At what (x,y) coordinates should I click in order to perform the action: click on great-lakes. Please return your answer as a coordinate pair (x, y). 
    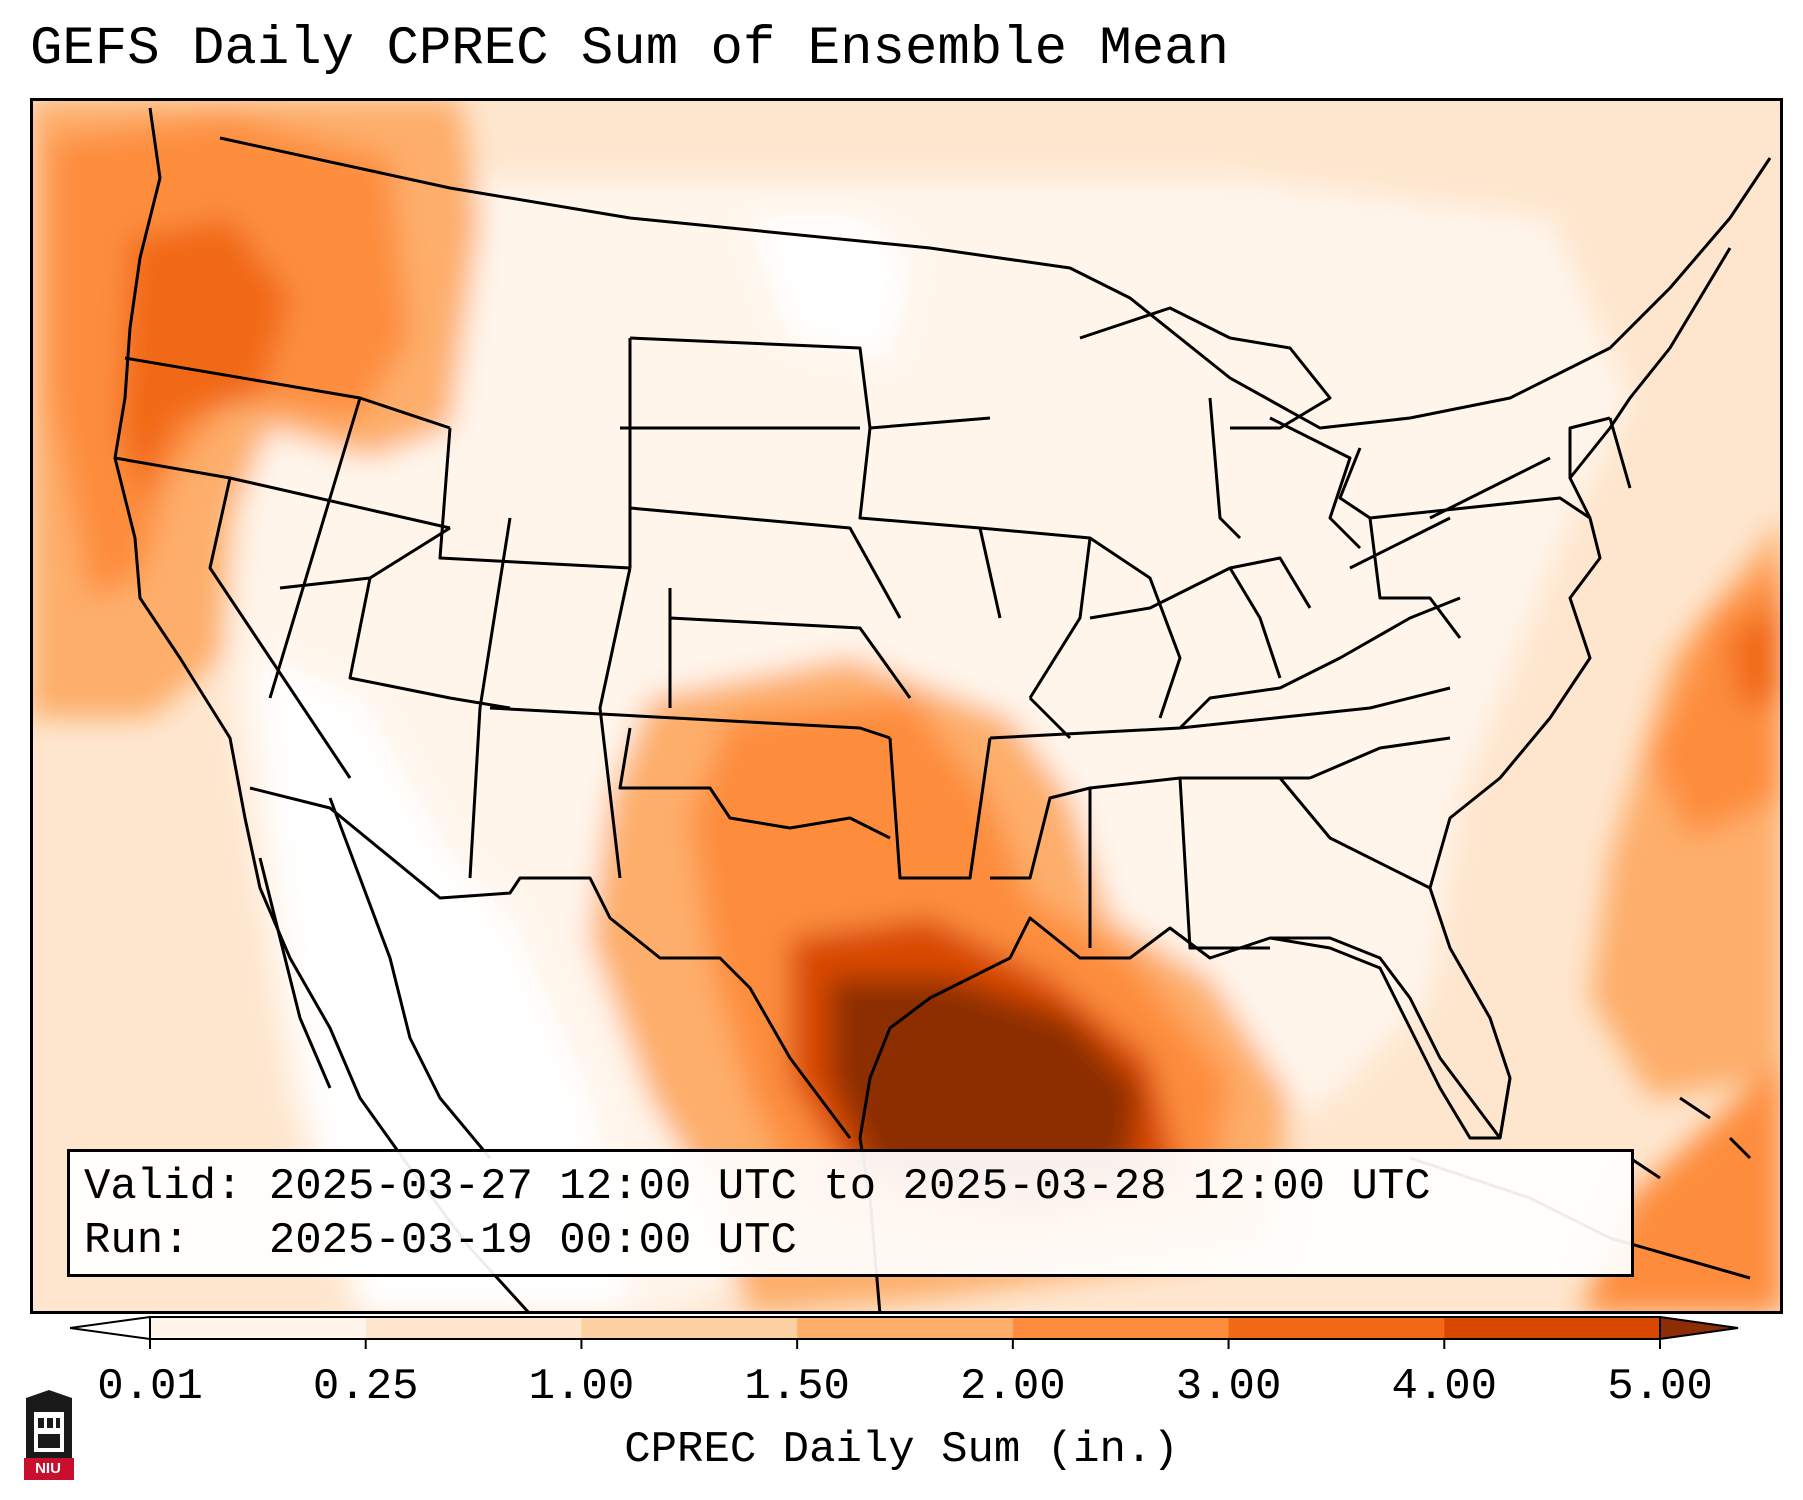
    Looking at the image, I should click on (1315, 438).